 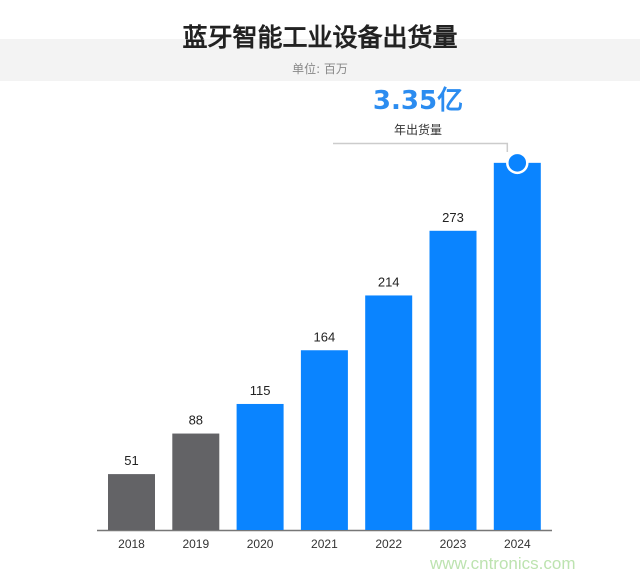 I want to click on annotation-marker, so click(x=517, y=163).